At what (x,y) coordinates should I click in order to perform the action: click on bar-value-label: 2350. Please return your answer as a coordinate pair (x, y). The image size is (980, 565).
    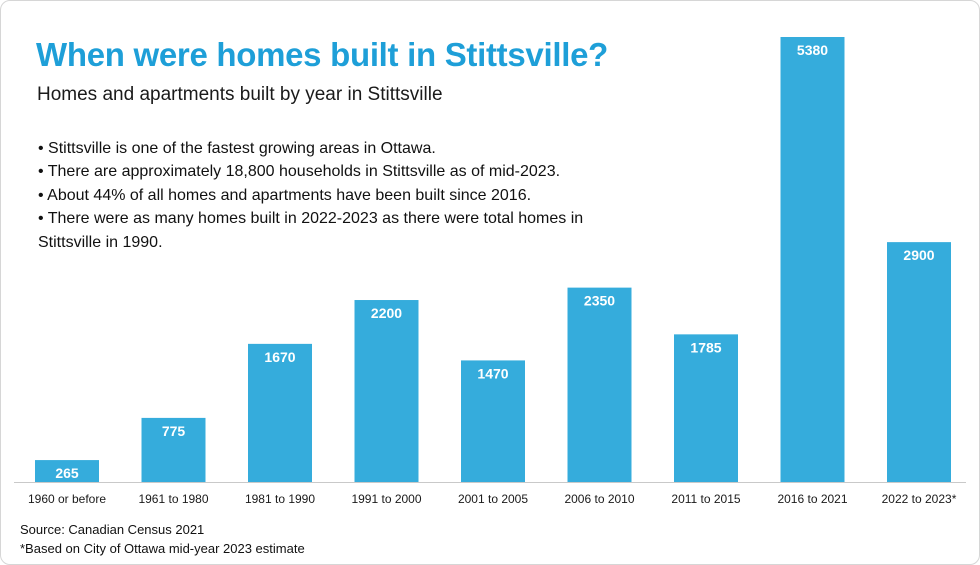
    Looking at the image, I should click on (599, 301).